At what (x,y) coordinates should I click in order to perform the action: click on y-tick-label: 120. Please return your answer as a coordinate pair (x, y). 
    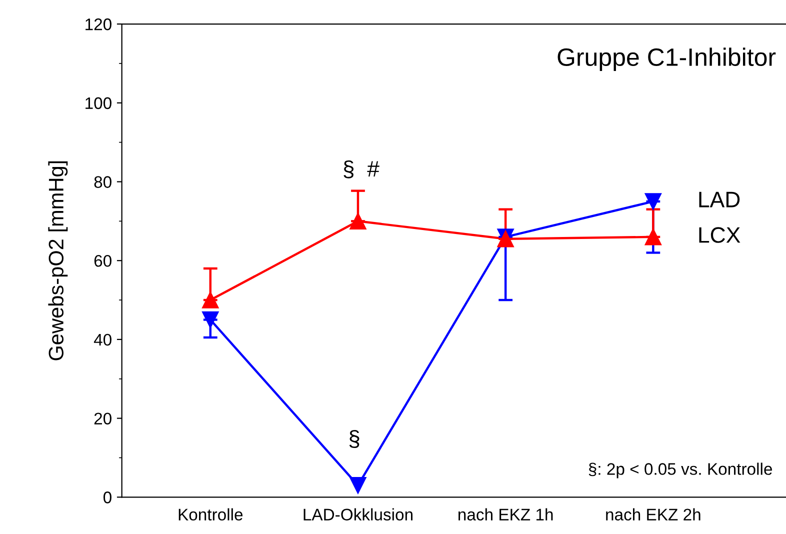
    Looking at the image, I should click on (99, 24).